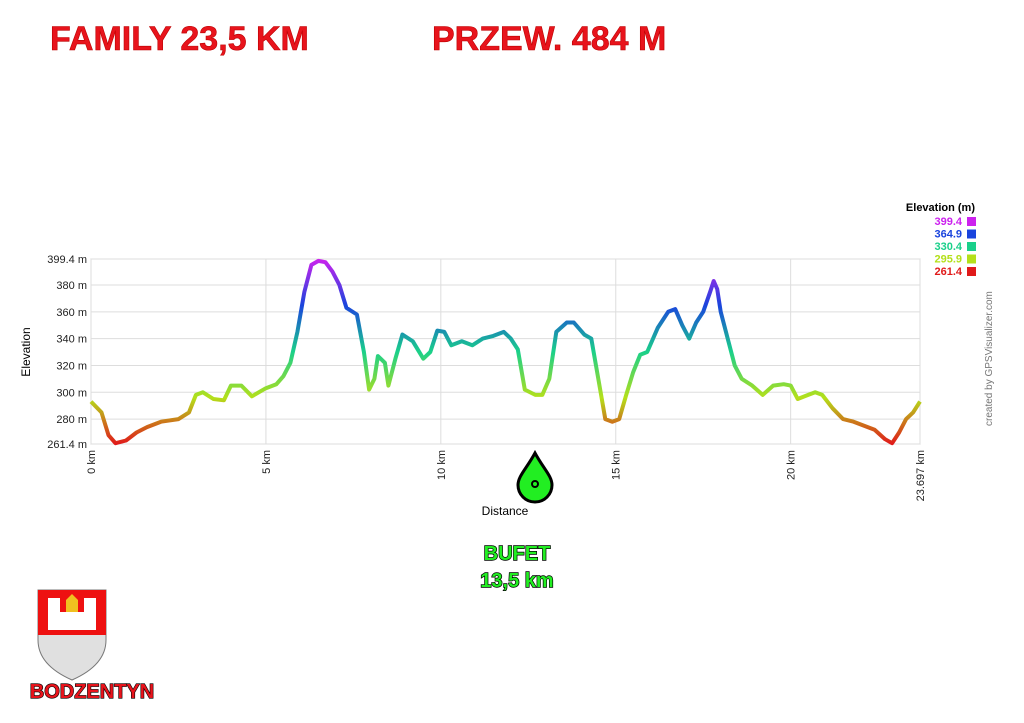 The image size is (1024, 723). Describe the element at coordinates (948, 260) in the screenshot. I see `legend-label: 295.9` at that location.